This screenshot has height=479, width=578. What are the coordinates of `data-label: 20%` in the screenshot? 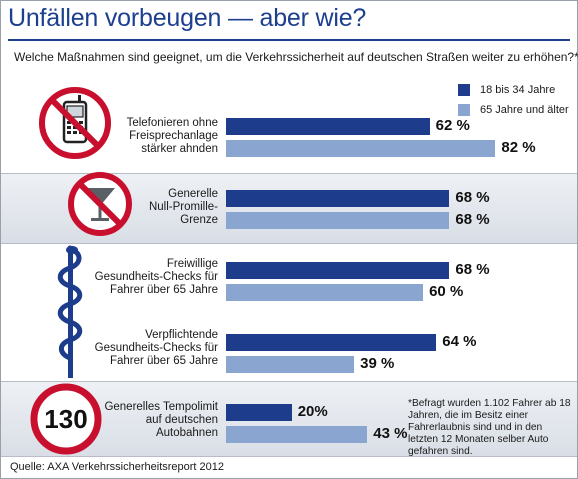 It's located at (312, 411).